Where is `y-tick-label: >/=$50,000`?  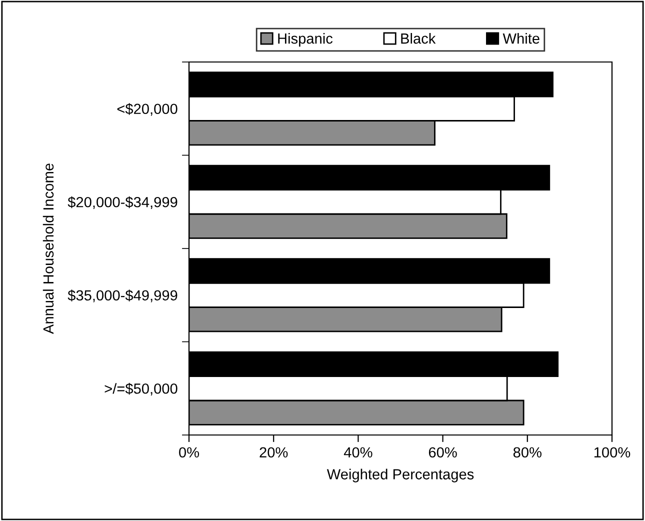
y-tick-label: >/=$50,000 is located at coordinates (141, 389).